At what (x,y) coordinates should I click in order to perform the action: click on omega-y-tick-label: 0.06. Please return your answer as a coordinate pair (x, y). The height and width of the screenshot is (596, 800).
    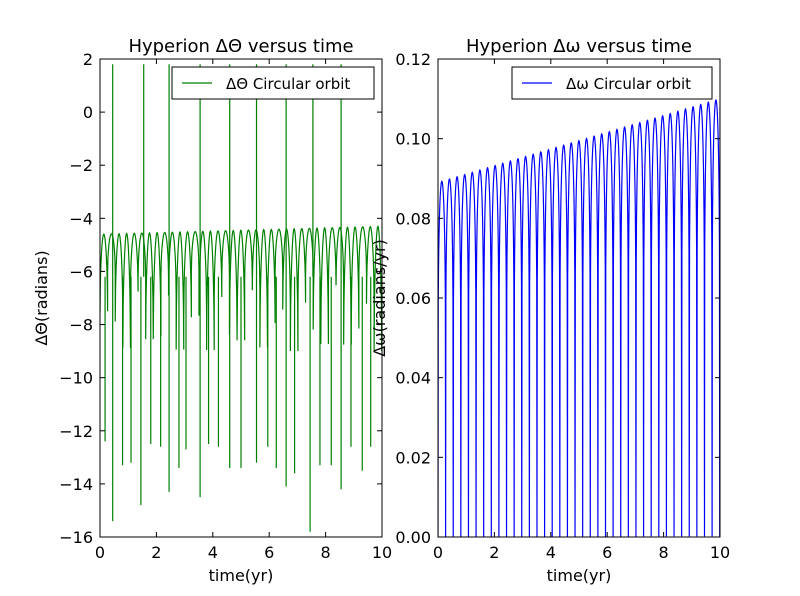
    Looking at the image, I should click on (413, 298).